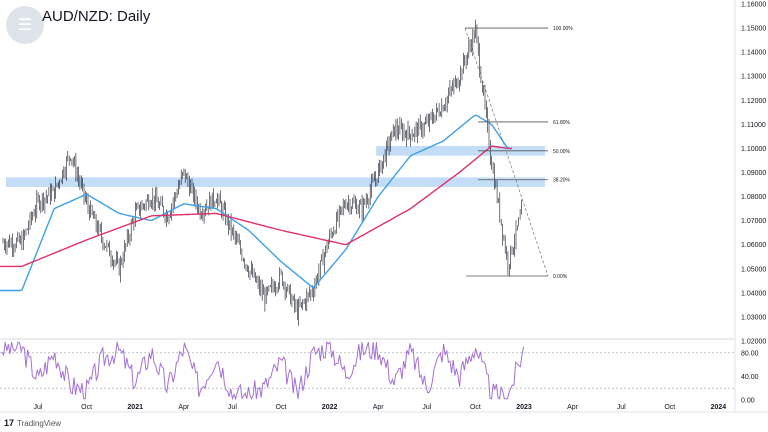 The image size is (768, 432). Describe the element at coordinates (753, 101) in the screenshot. I see `price-tick-label: 1.12000` at that location.